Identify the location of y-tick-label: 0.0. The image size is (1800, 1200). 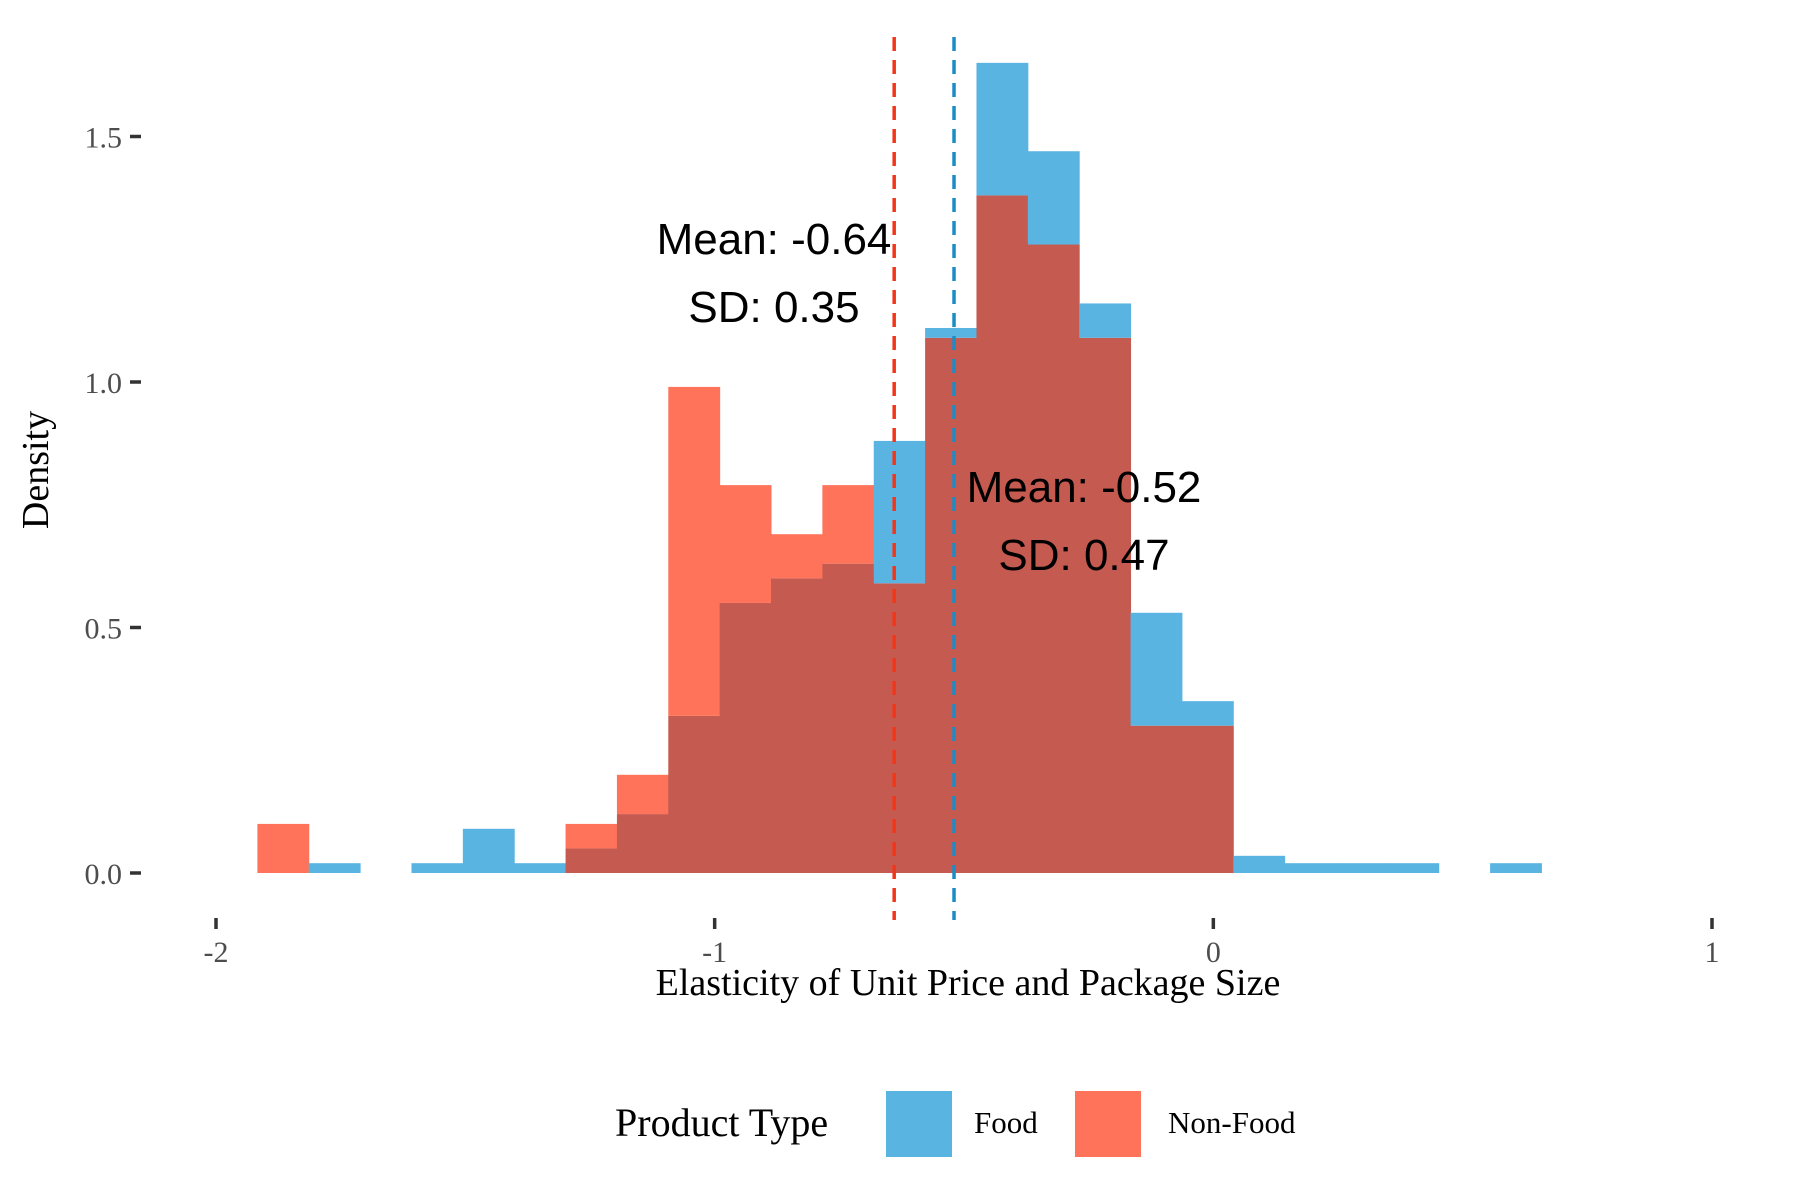
(104, 874).